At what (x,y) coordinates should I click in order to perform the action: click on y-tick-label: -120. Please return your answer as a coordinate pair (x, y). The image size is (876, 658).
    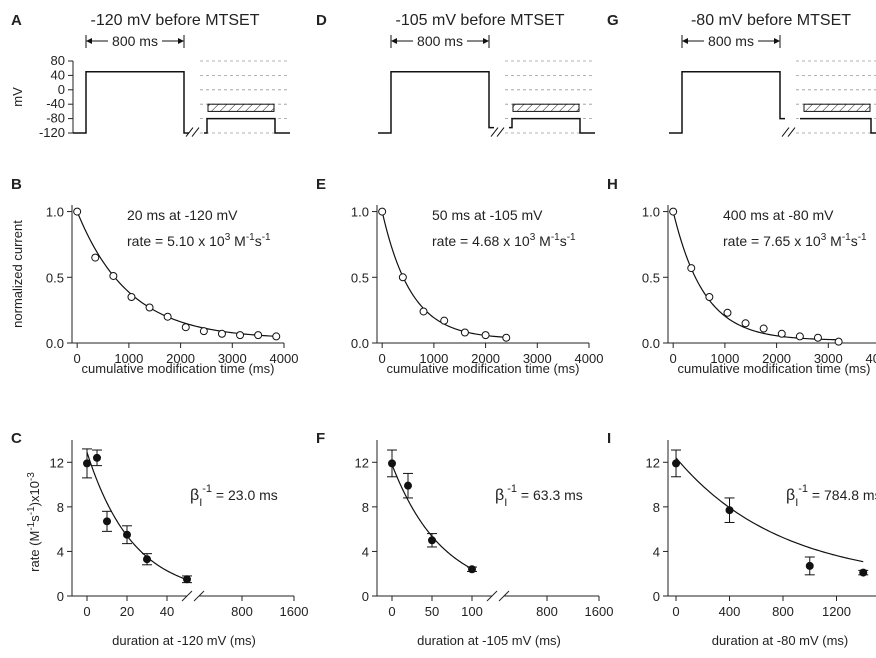
    Looking at the image, I should click on (52, 132).